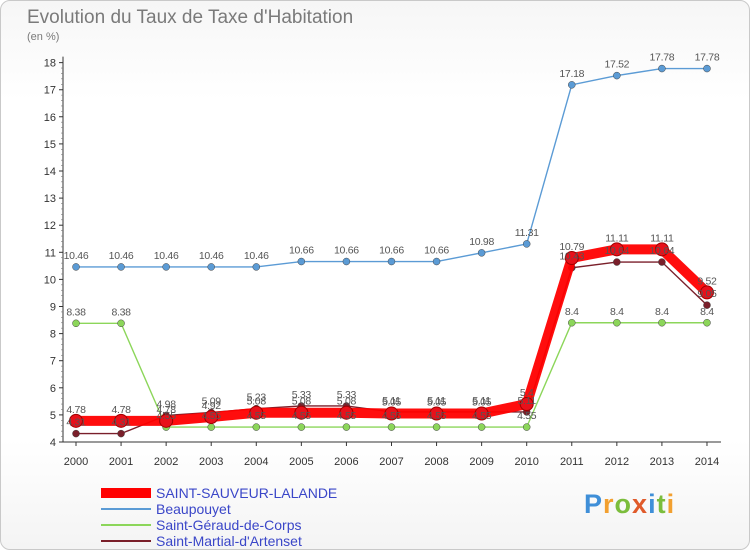  I want to click on y-tick-label: 11, so click(50, 253).